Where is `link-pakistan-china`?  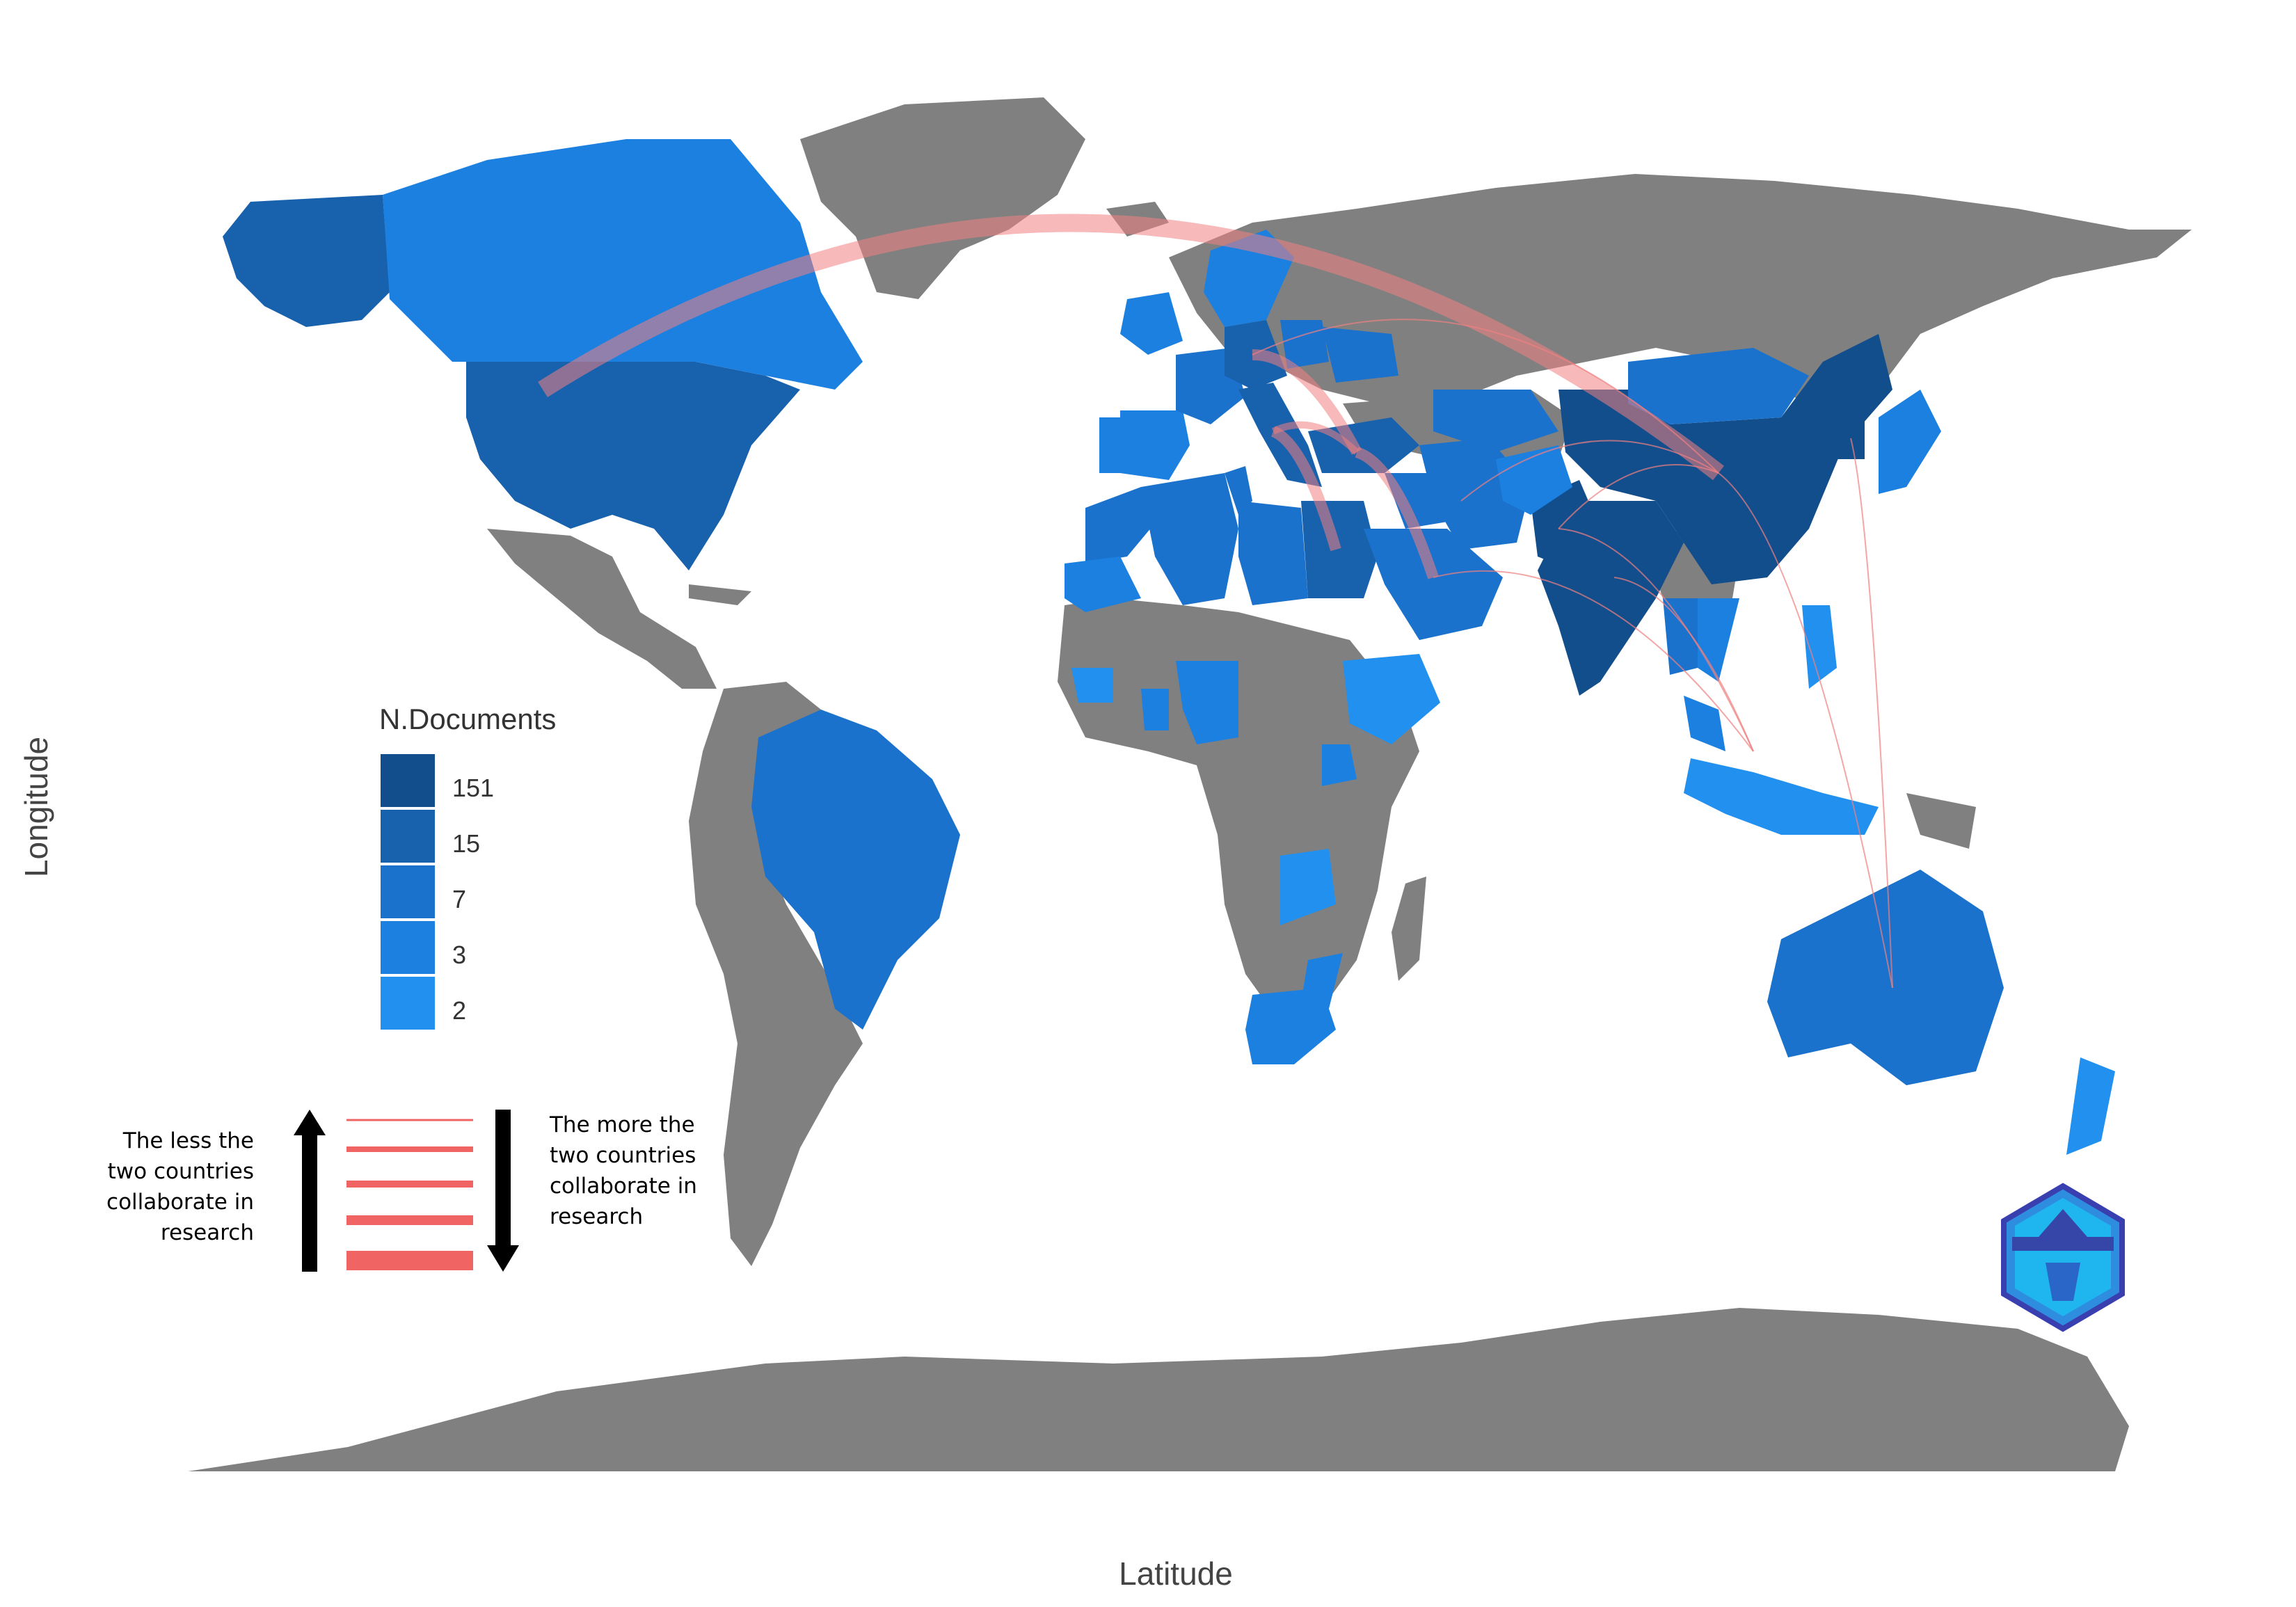 link-pakistan-china is located at coordinates (1638, 496).